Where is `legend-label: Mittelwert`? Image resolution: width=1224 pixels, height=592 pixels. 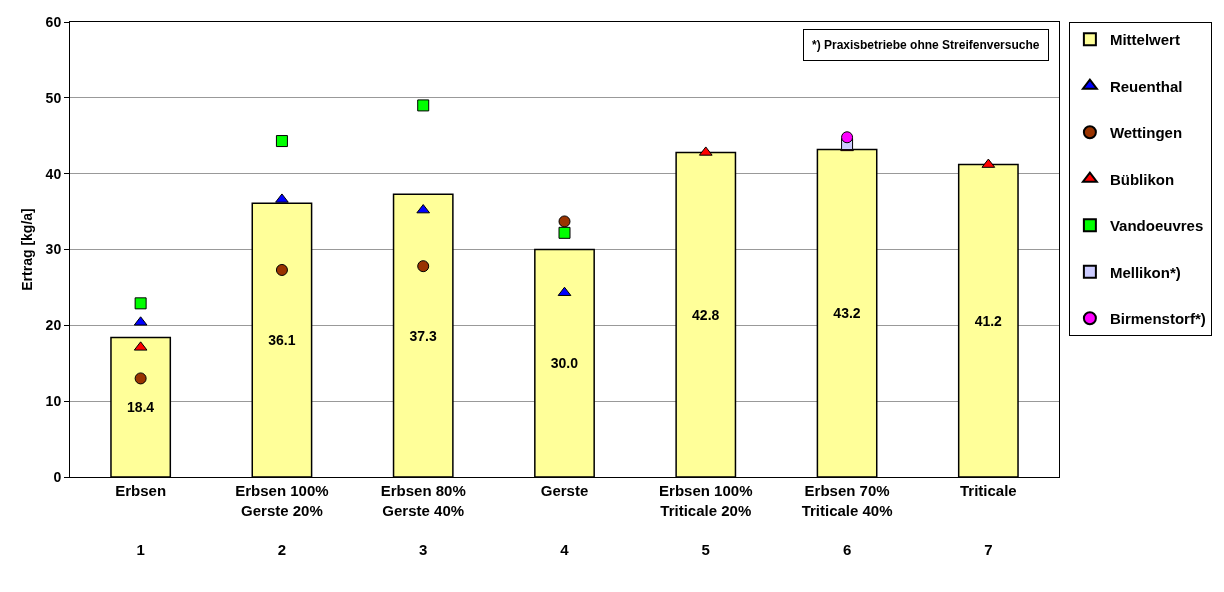
legend-label: Mittelwert is located at coordinates (1144, 40).